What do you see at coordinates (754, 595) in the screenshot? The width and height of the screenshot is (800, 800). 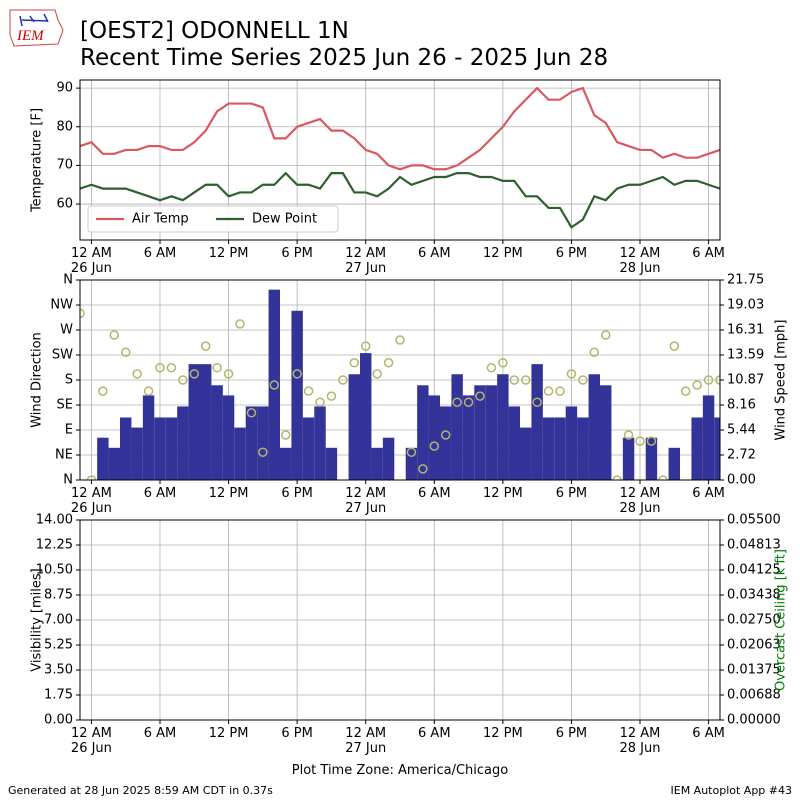 I see `y2-tick-label: 0.03438` at bounding box center [754, 595].